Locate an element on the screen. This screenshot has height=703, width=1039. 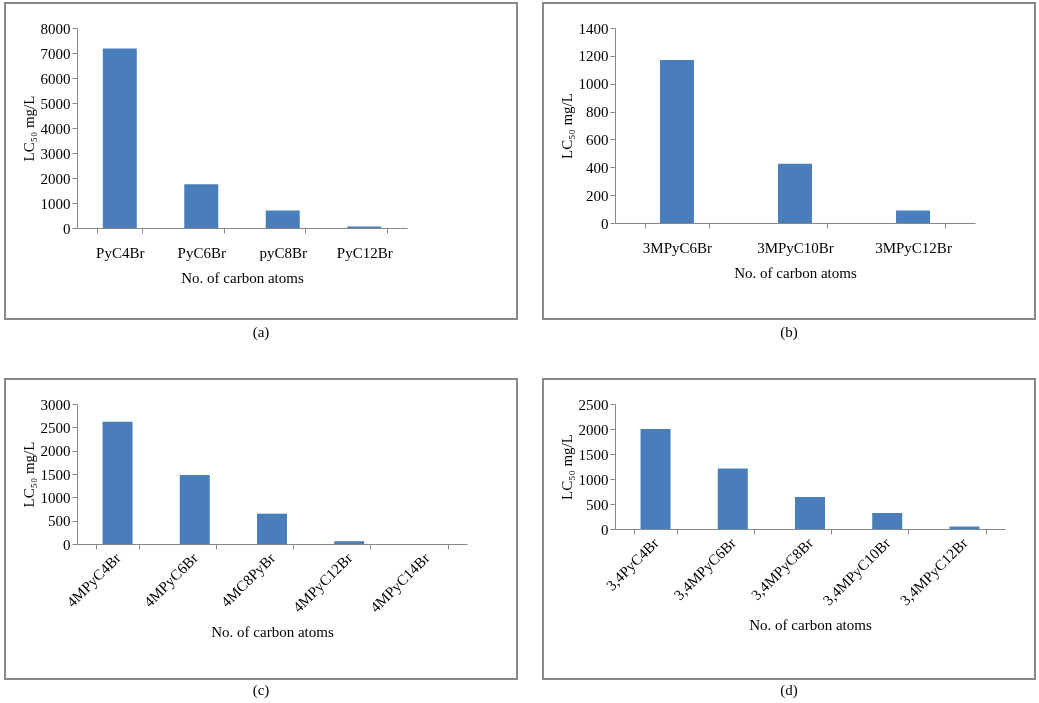
x-tick-label: 3MPyC6Br is located at coordinates (677, 247).